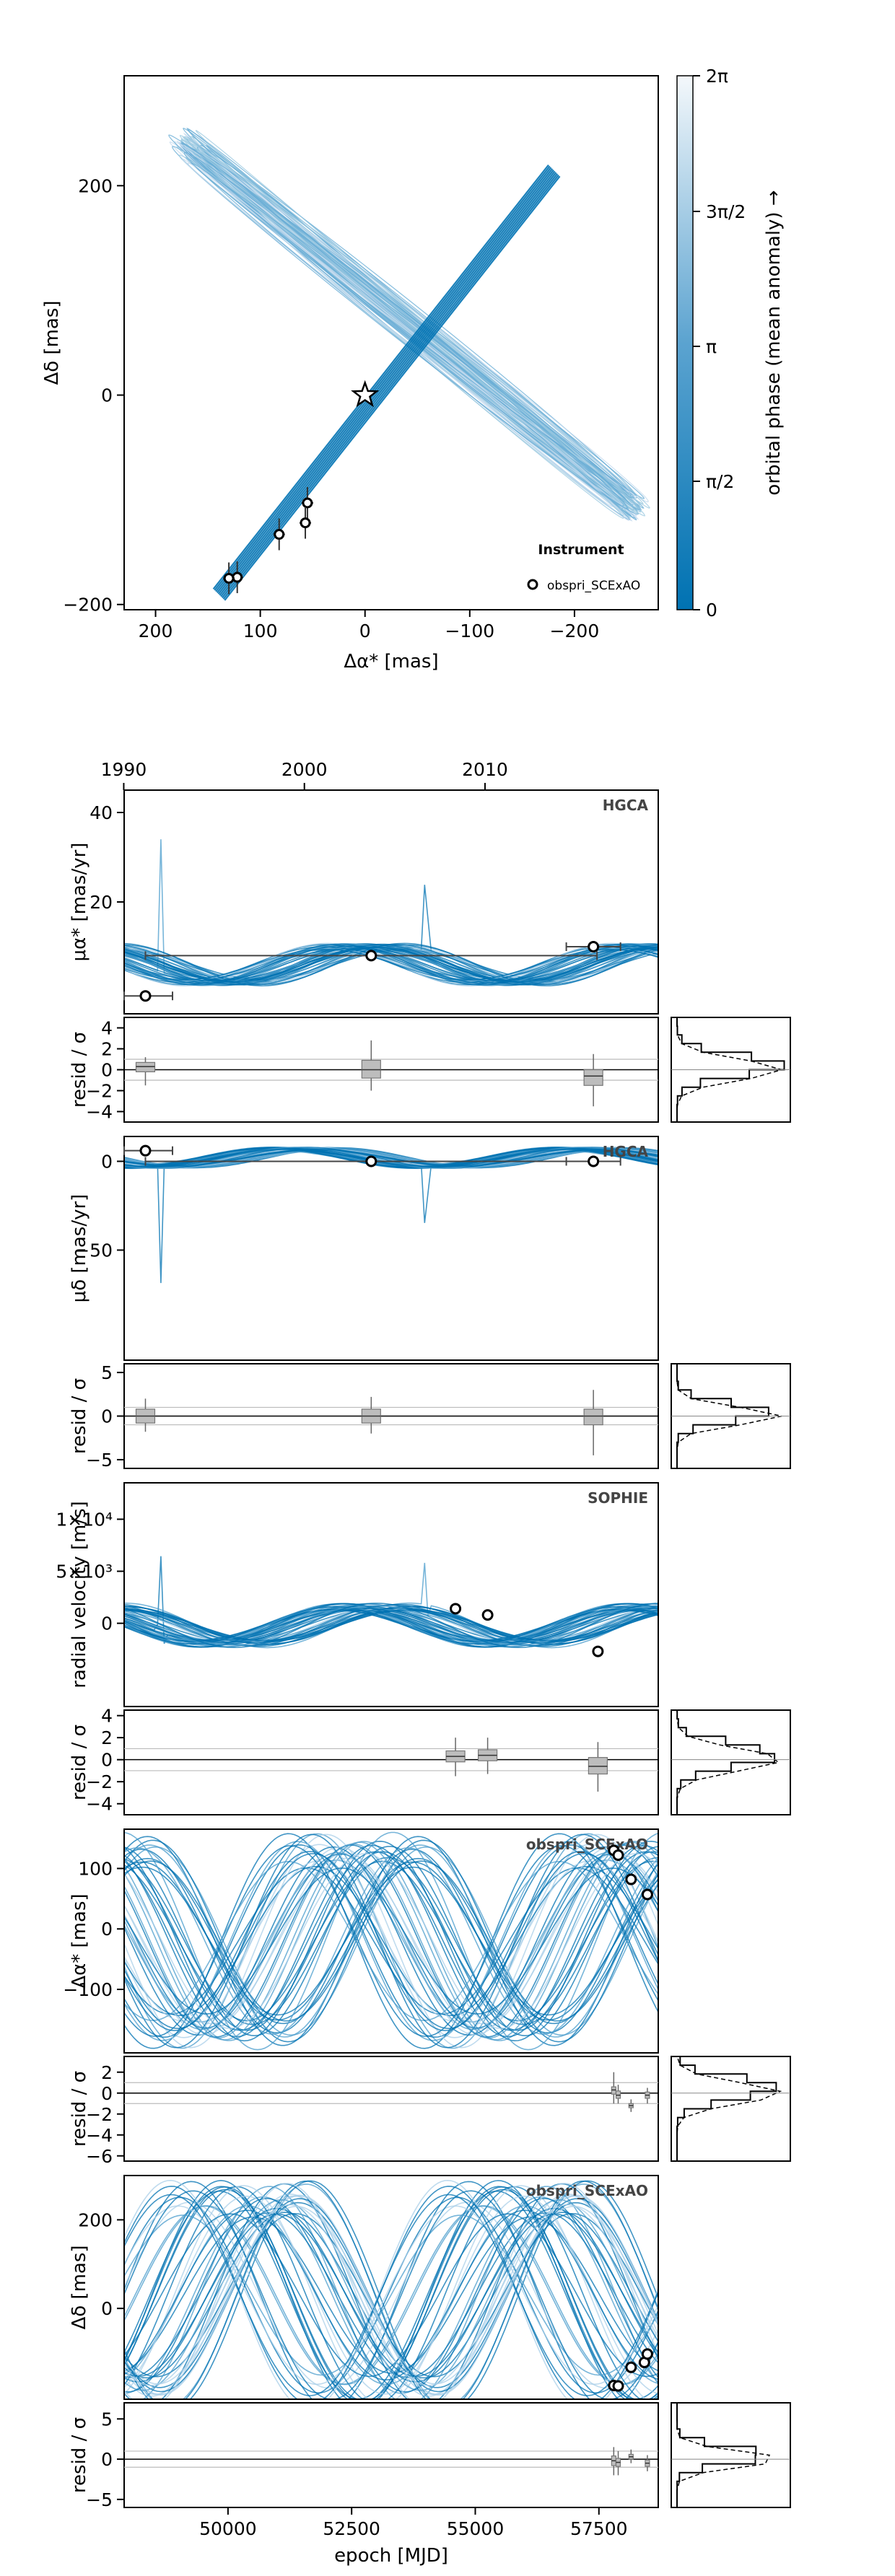 Image resolution: width=895 pixels, height=2576 pixels. Describe the element at coordinates (351, 2528) in the screenshot. I see `epoch-x-tick-label: 52500` at that location.